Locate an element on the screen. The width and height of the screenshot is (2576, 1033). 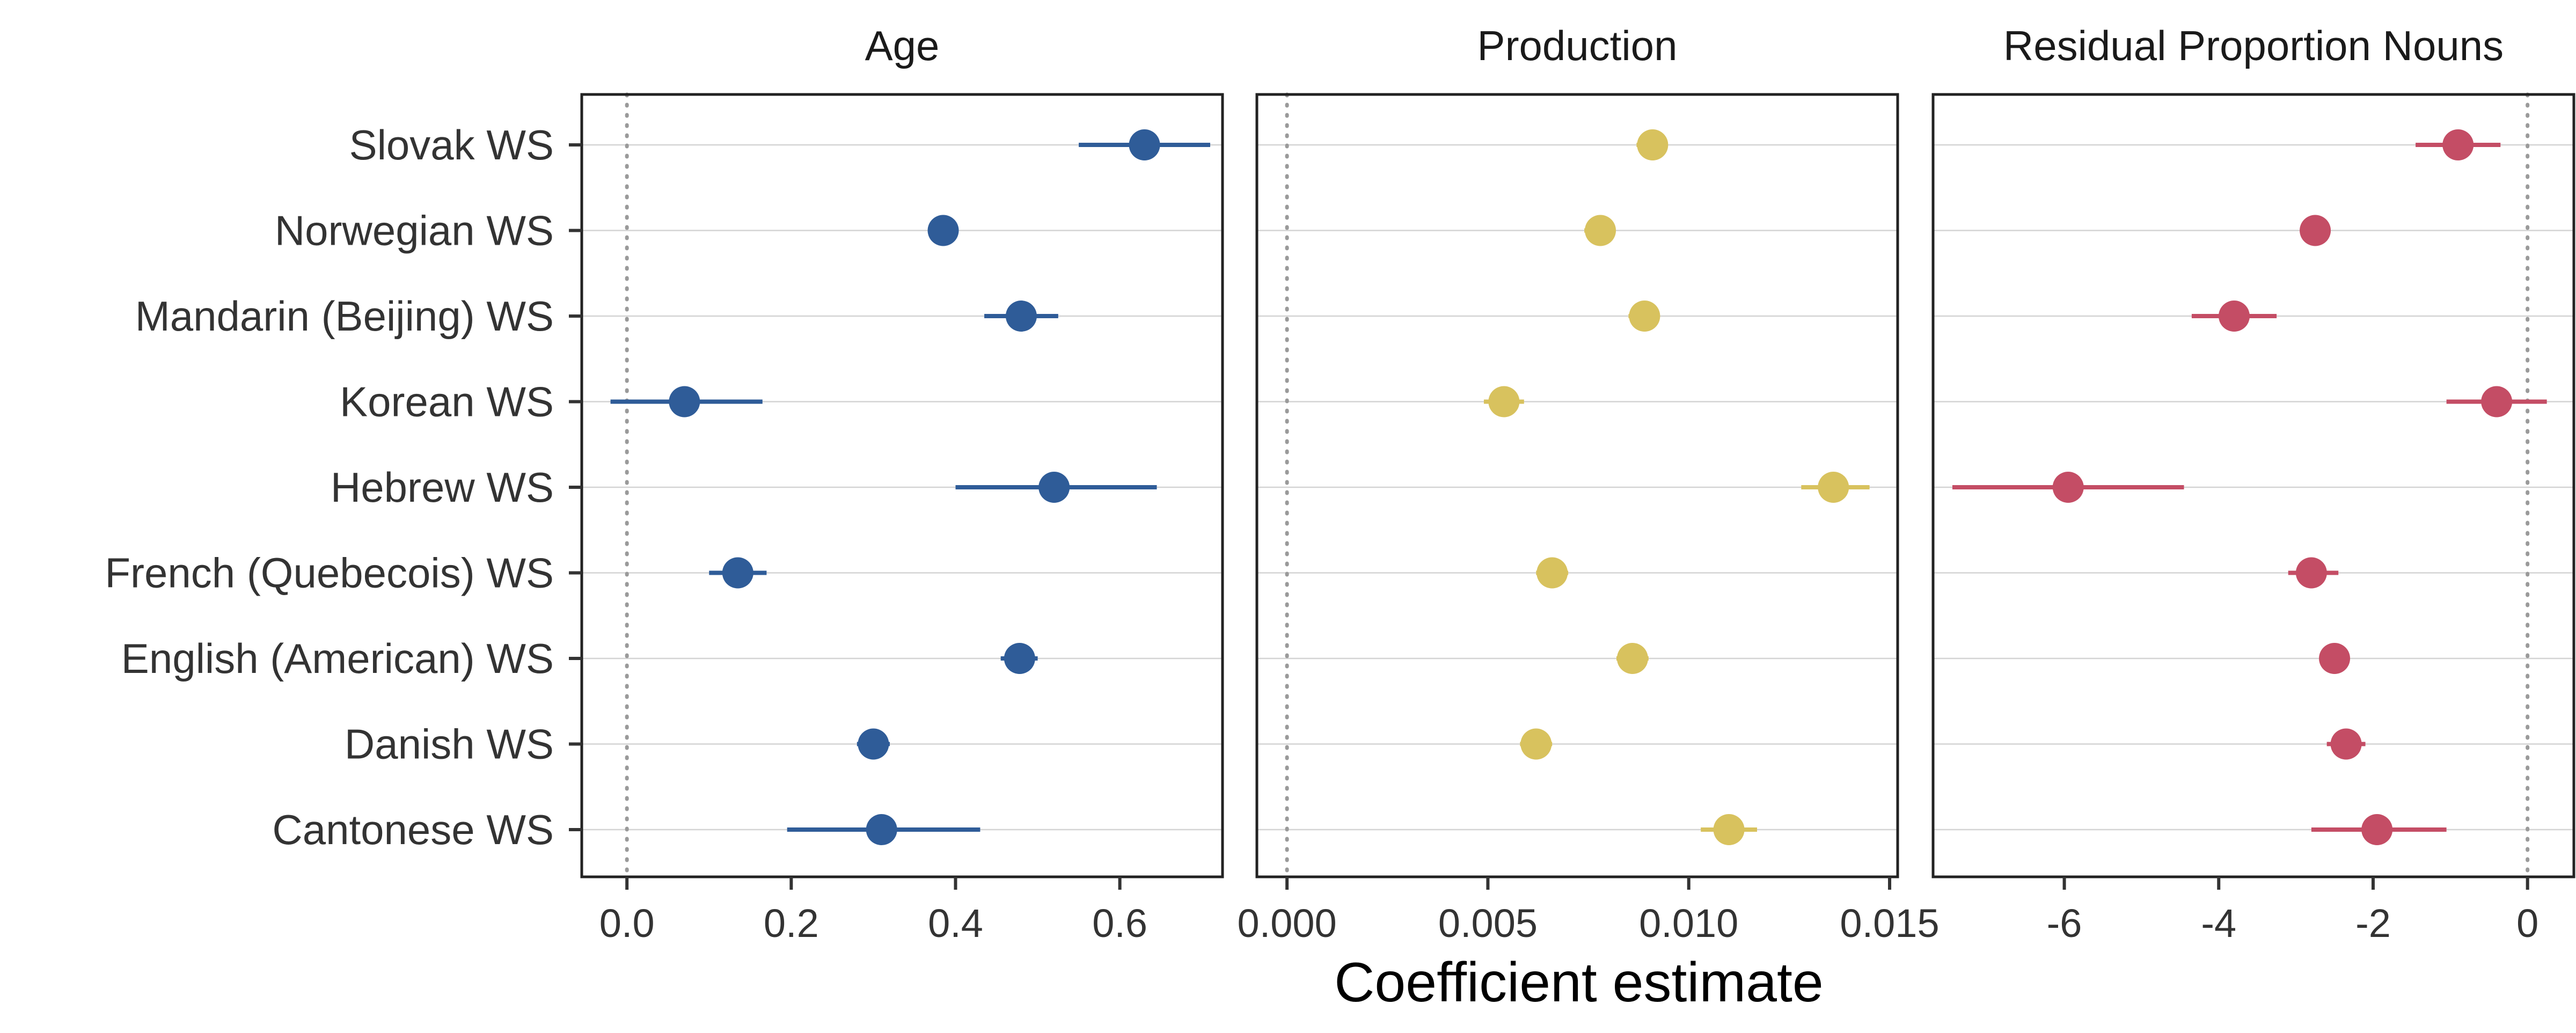
x-tick-label: -2 is located at coordinates (2373, 924).